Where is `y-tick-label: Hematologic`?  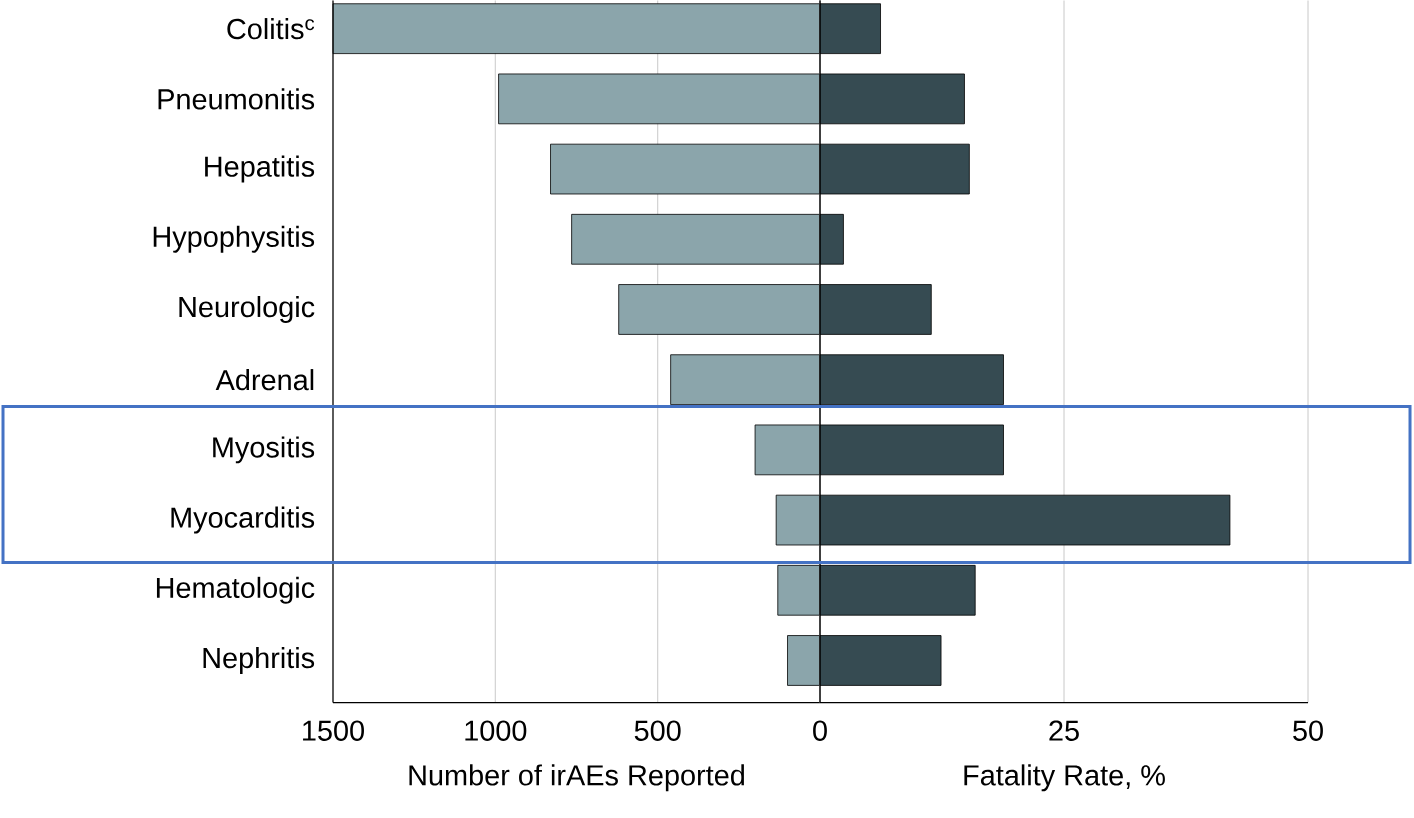
y-tick-label: Hematologic is located at coordinates (235, 590).